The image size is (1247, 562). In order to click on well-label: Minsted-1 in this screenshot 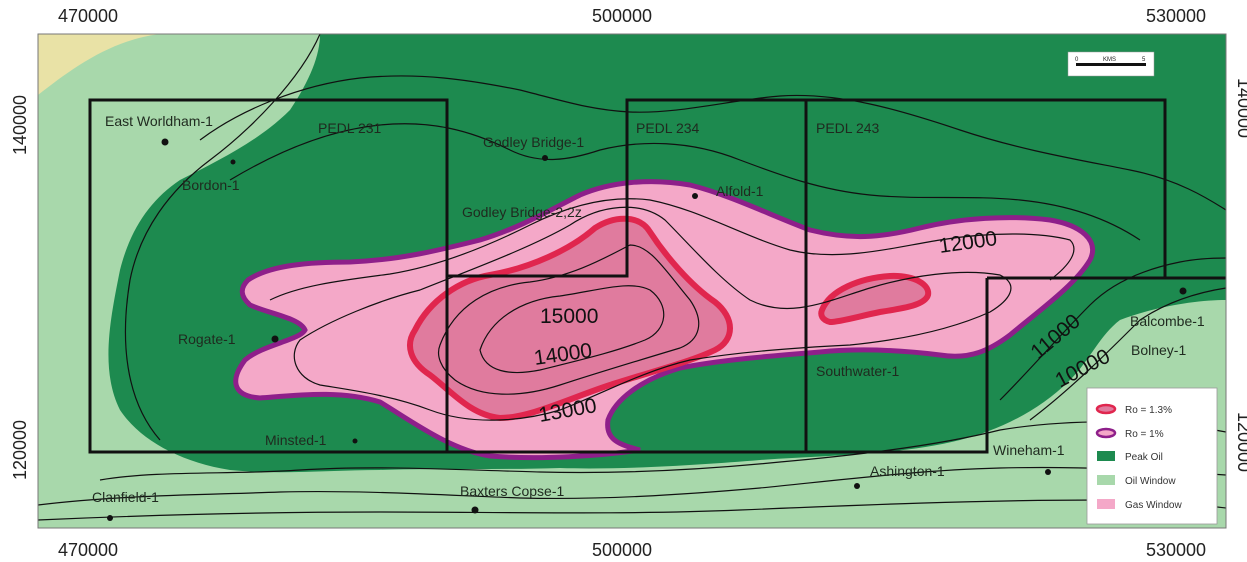, I will do `click(296, 440)`.